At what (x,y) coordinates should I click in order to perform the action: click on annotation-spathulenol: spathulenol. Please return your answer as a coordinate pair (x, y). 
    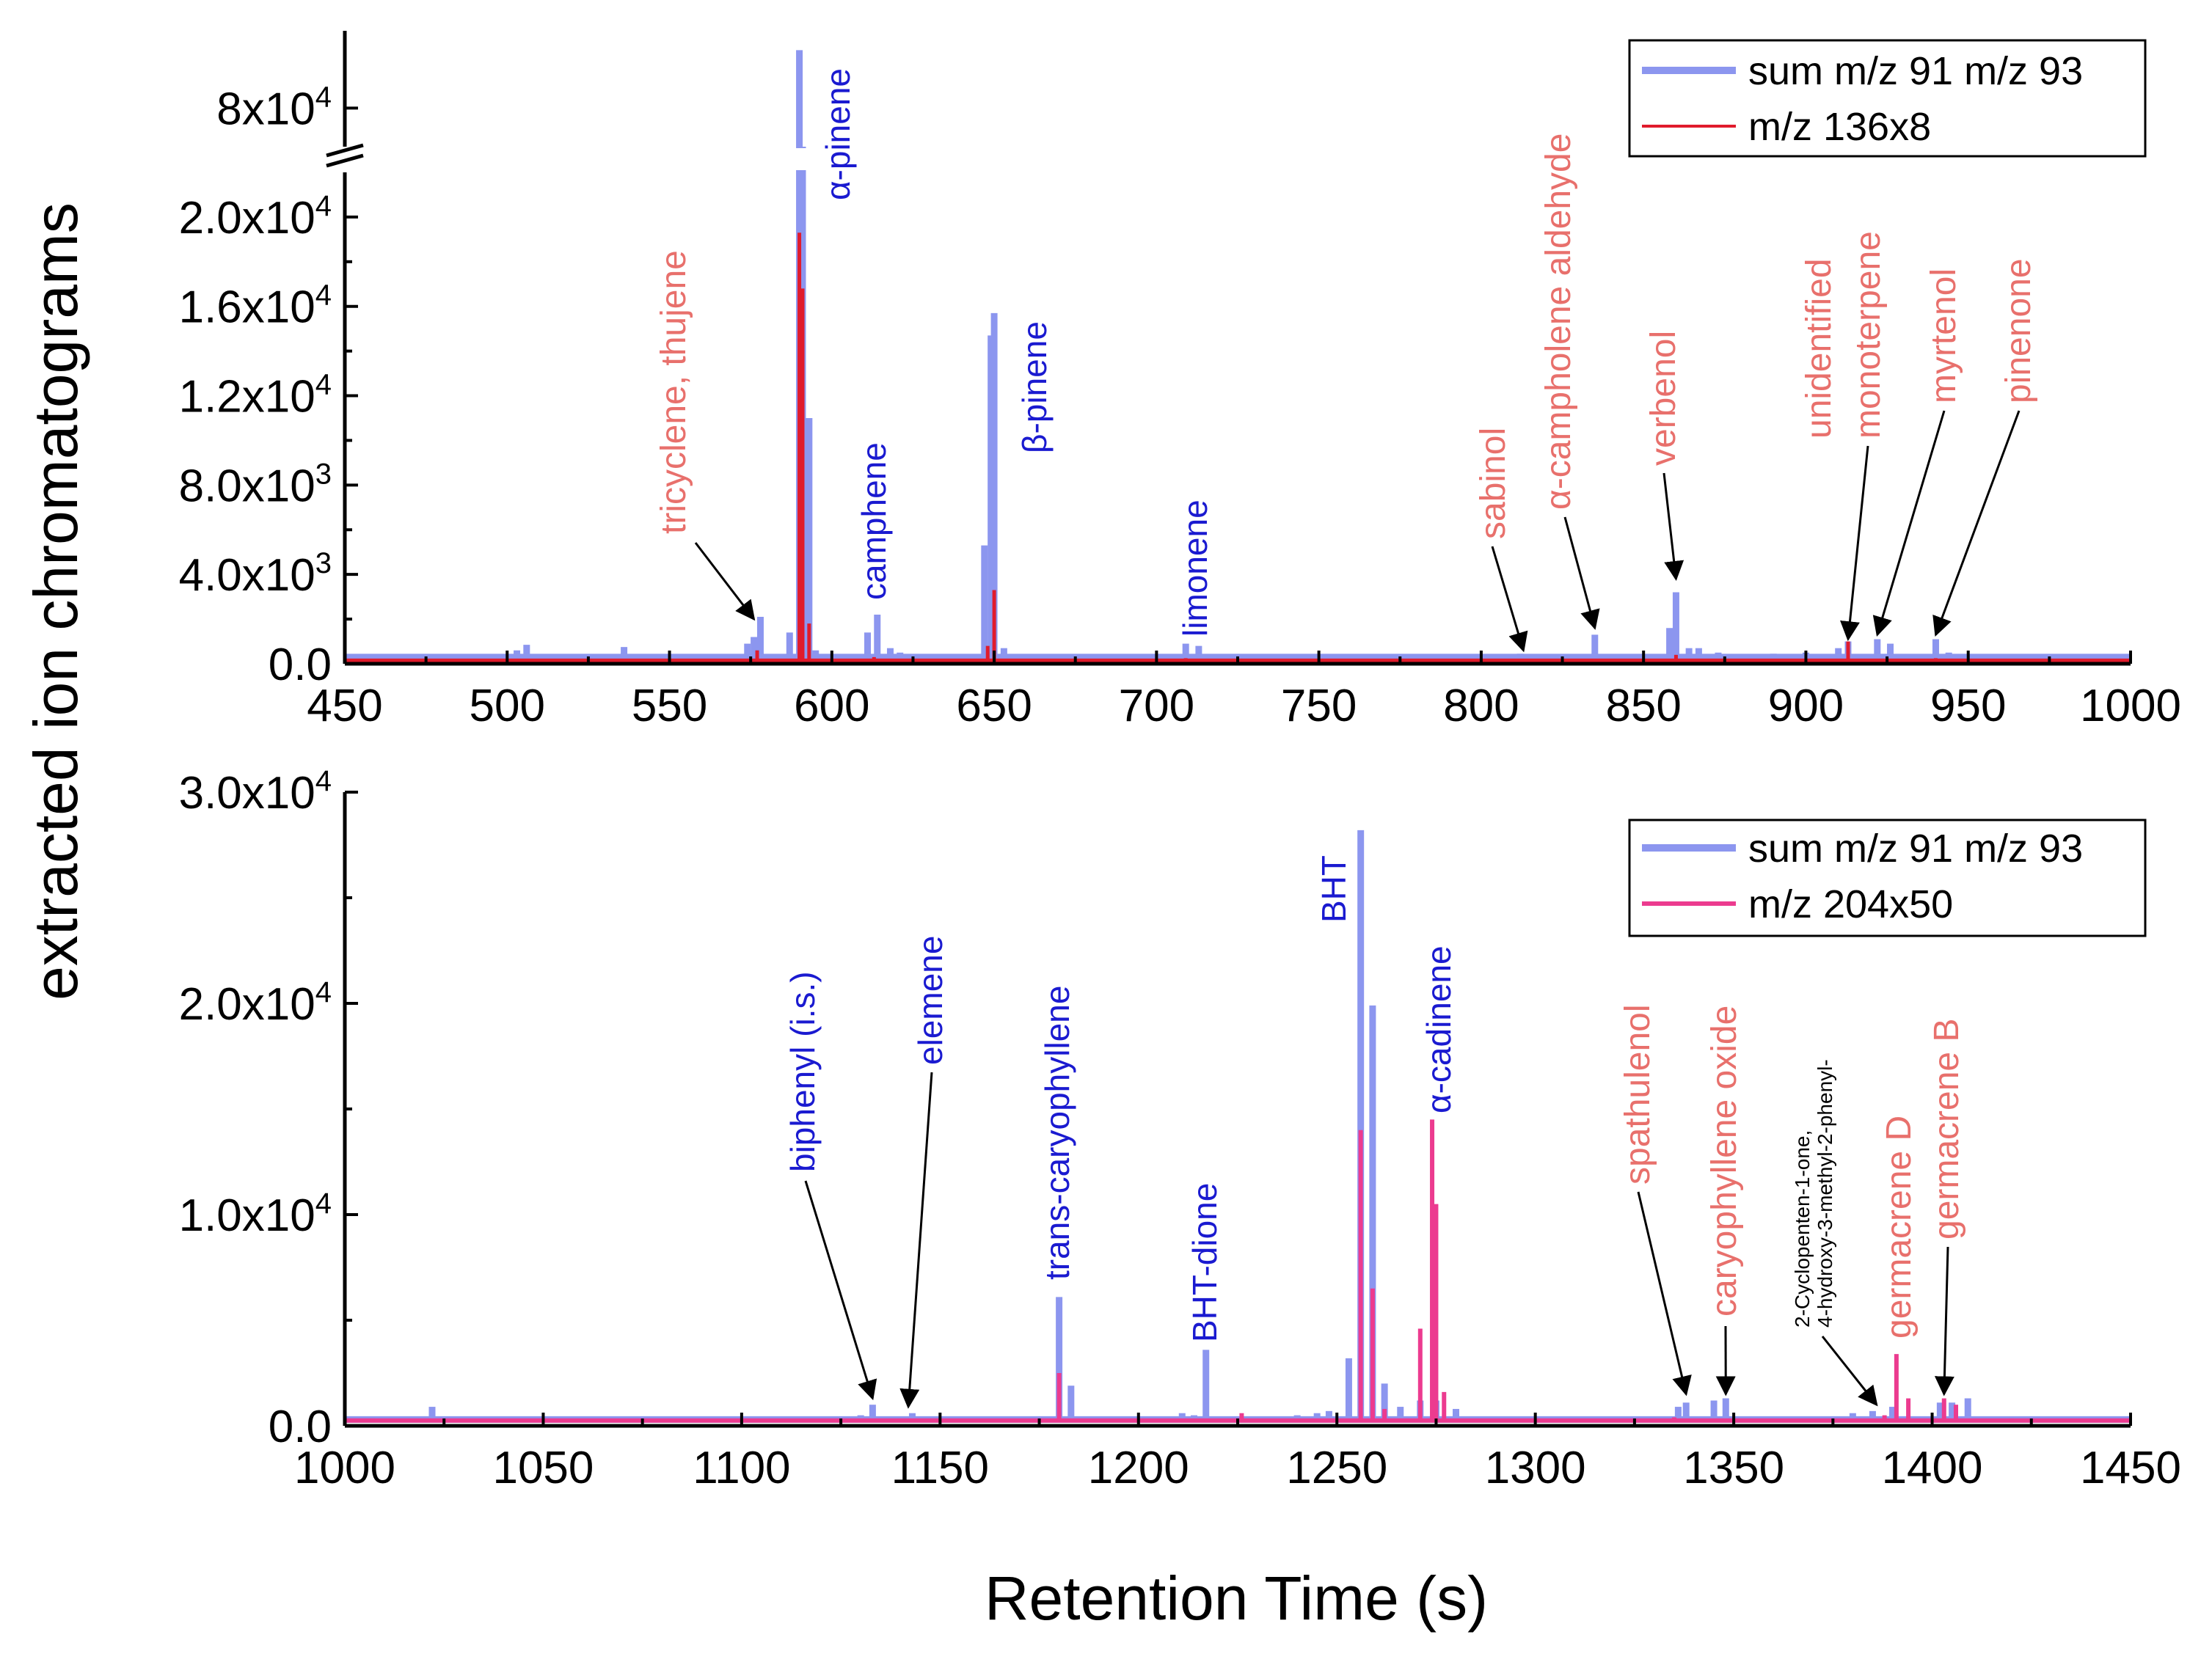
    Looking at the image, I should click on (1637, 1094).